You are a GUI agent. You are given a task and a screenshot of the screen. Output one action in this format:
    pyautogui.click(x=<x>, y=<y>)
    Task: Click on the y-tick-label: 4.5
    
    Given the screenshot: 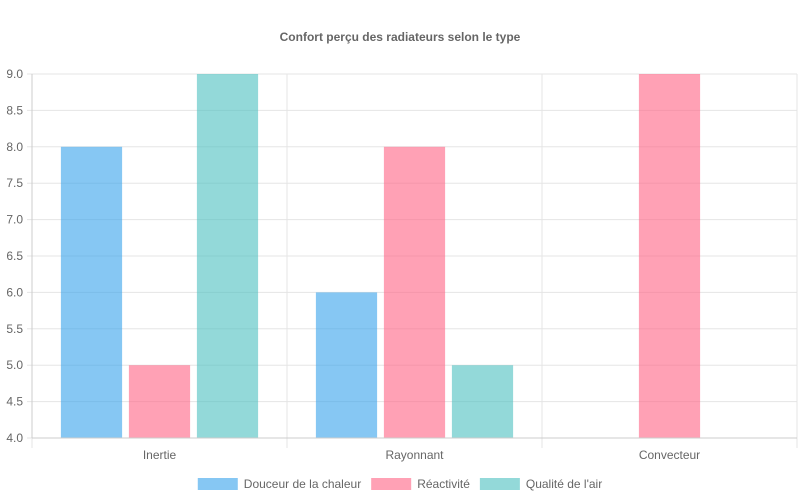 What is the action you would take?
    pyautogui.click(x=14, y=402)
    